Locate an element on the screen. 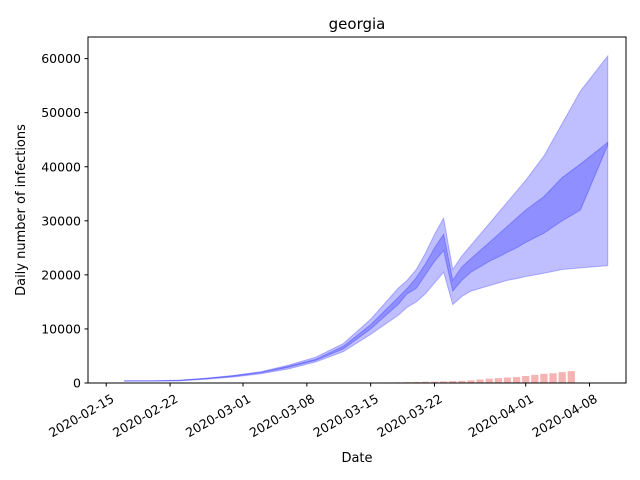 The height and width of the screenshot is (480, 640). x-tick-label: 2020-03-08 is located at coordinates (282, 415).